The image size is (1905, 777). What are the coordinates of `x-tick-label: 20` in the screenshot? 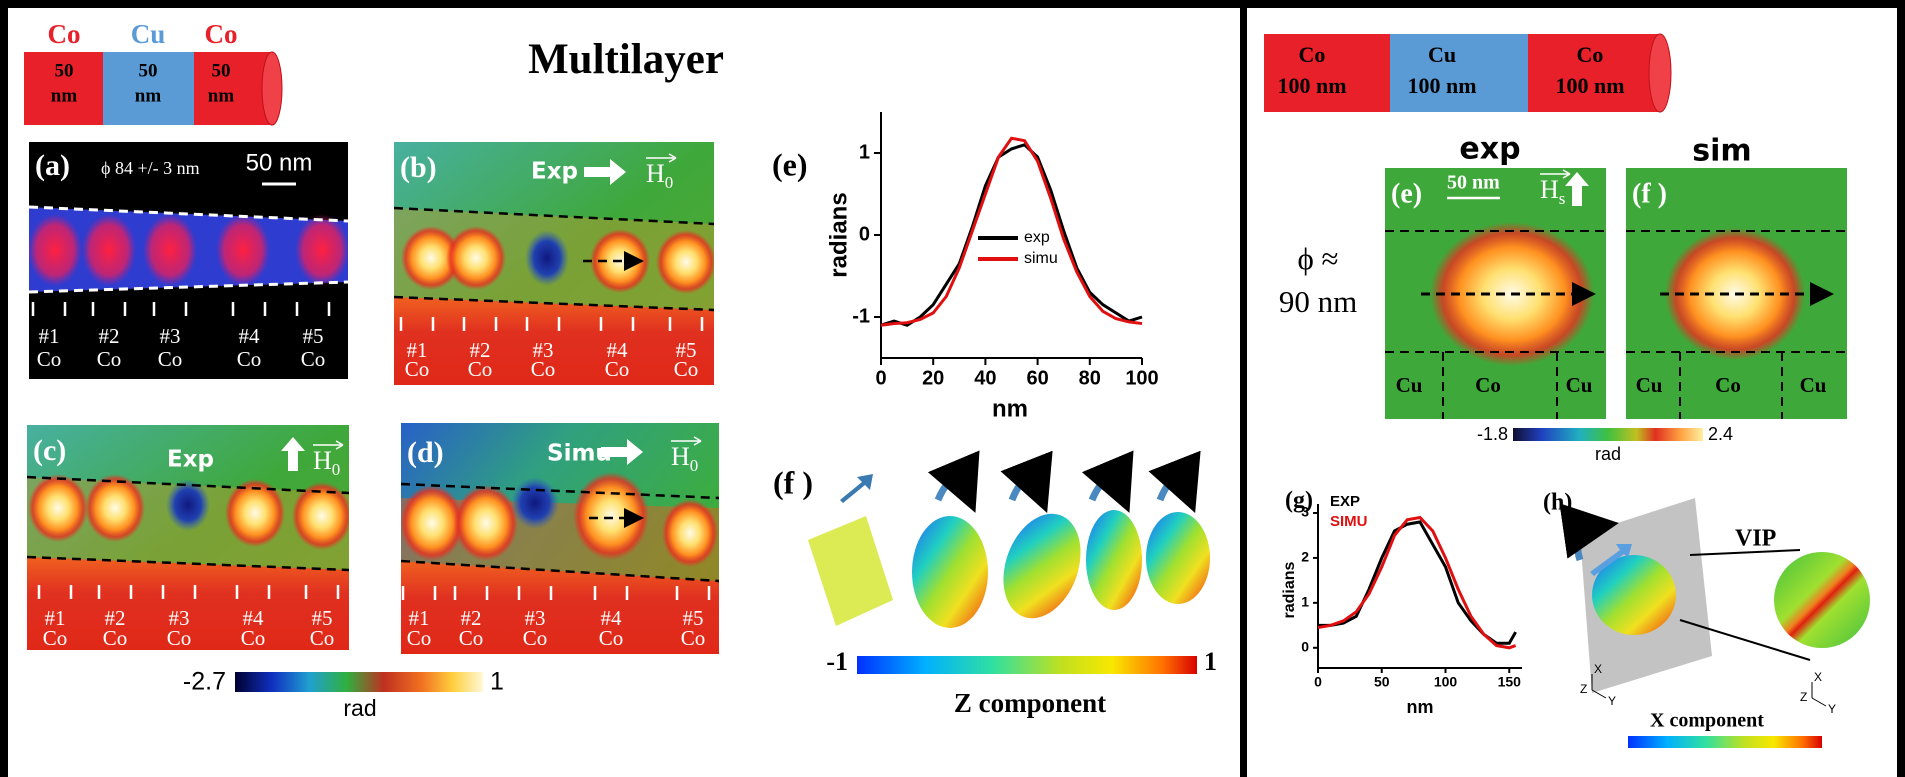 It's located at (933, 378).